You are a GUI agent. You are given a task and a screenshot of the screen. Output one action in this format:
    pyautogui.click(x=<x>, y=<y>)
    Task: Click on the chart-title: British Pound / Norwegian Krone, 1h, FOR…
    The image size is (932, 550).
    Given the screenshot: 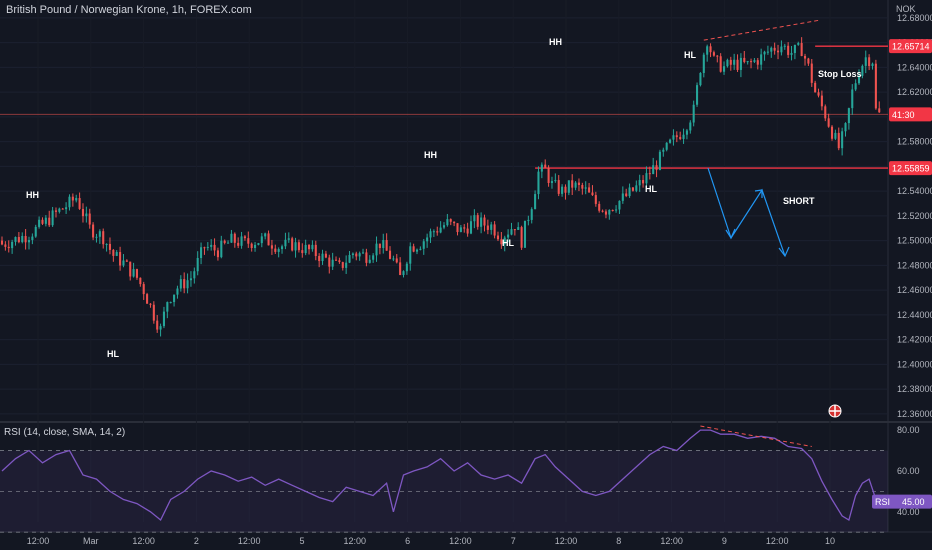 What is the action you would take?
    pyautogui.click(x=129, y=10)
    